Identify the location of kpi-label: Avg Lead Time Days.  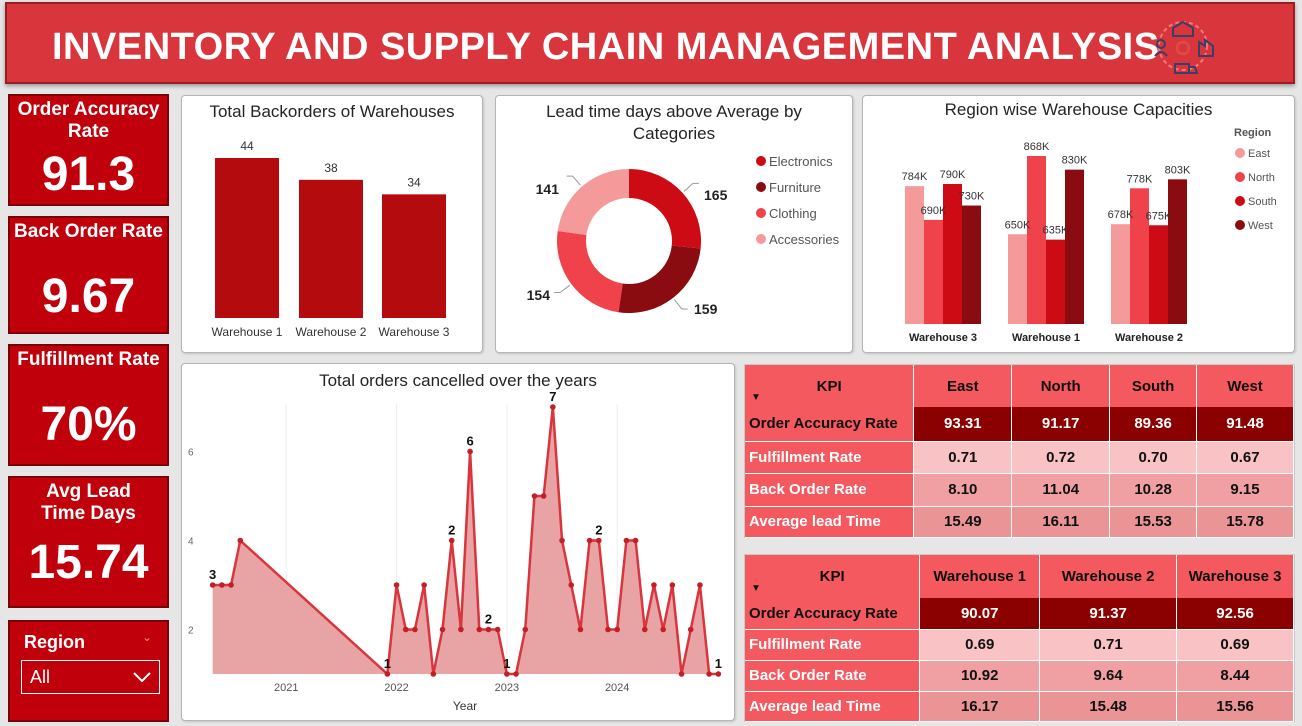
(88, 502).